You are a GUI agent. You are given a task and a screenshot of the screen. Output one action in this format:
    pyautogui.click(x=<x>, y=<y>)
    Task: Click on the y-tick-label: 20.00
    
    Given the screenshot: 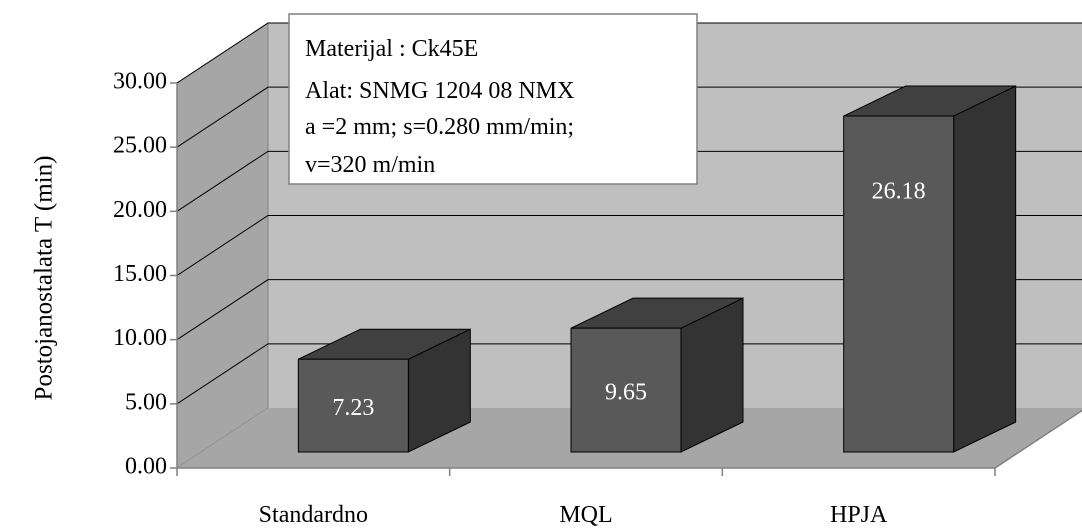 What is the action you would take?
    pyautogui.click(x=140, y=210)
    